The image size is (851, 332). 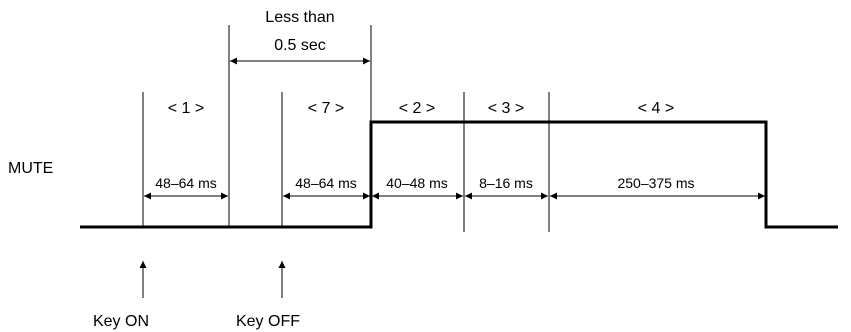 What do you see at coordinates (300, 45) in the screenshot?
I see `interval-note-line2: 0.5 sec` at bounding box center [300, 45].